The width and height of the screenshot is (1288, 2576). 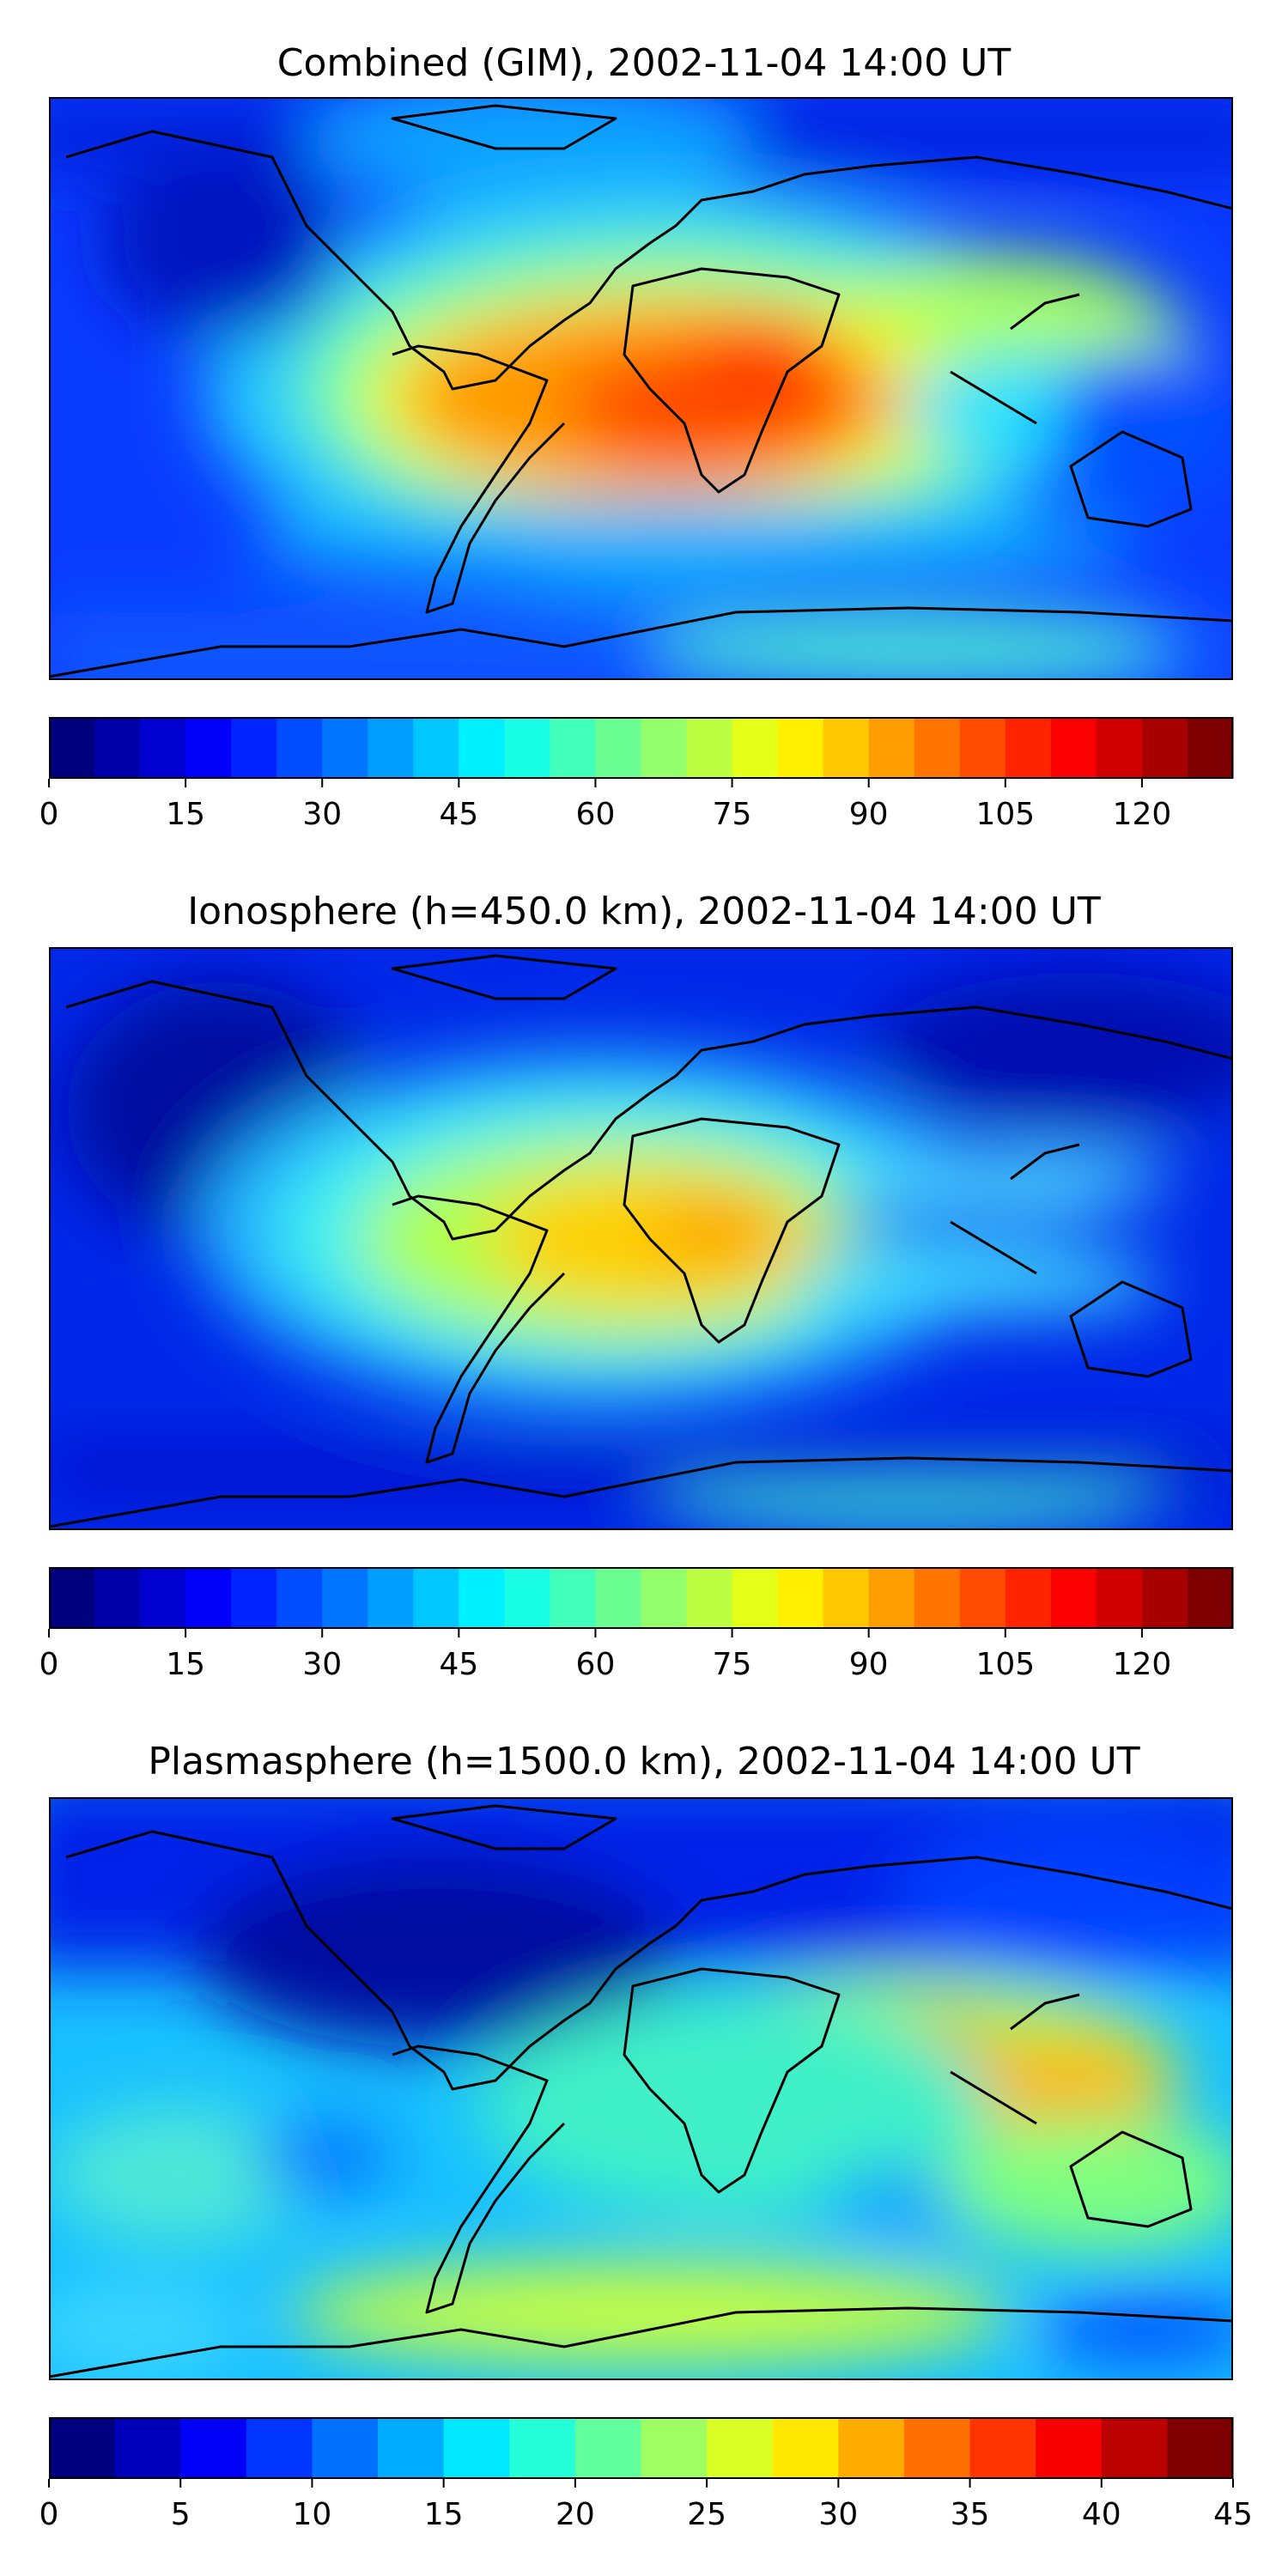 I want to click on colorbar-tick-label: 5, so click(x=180, y=2514).